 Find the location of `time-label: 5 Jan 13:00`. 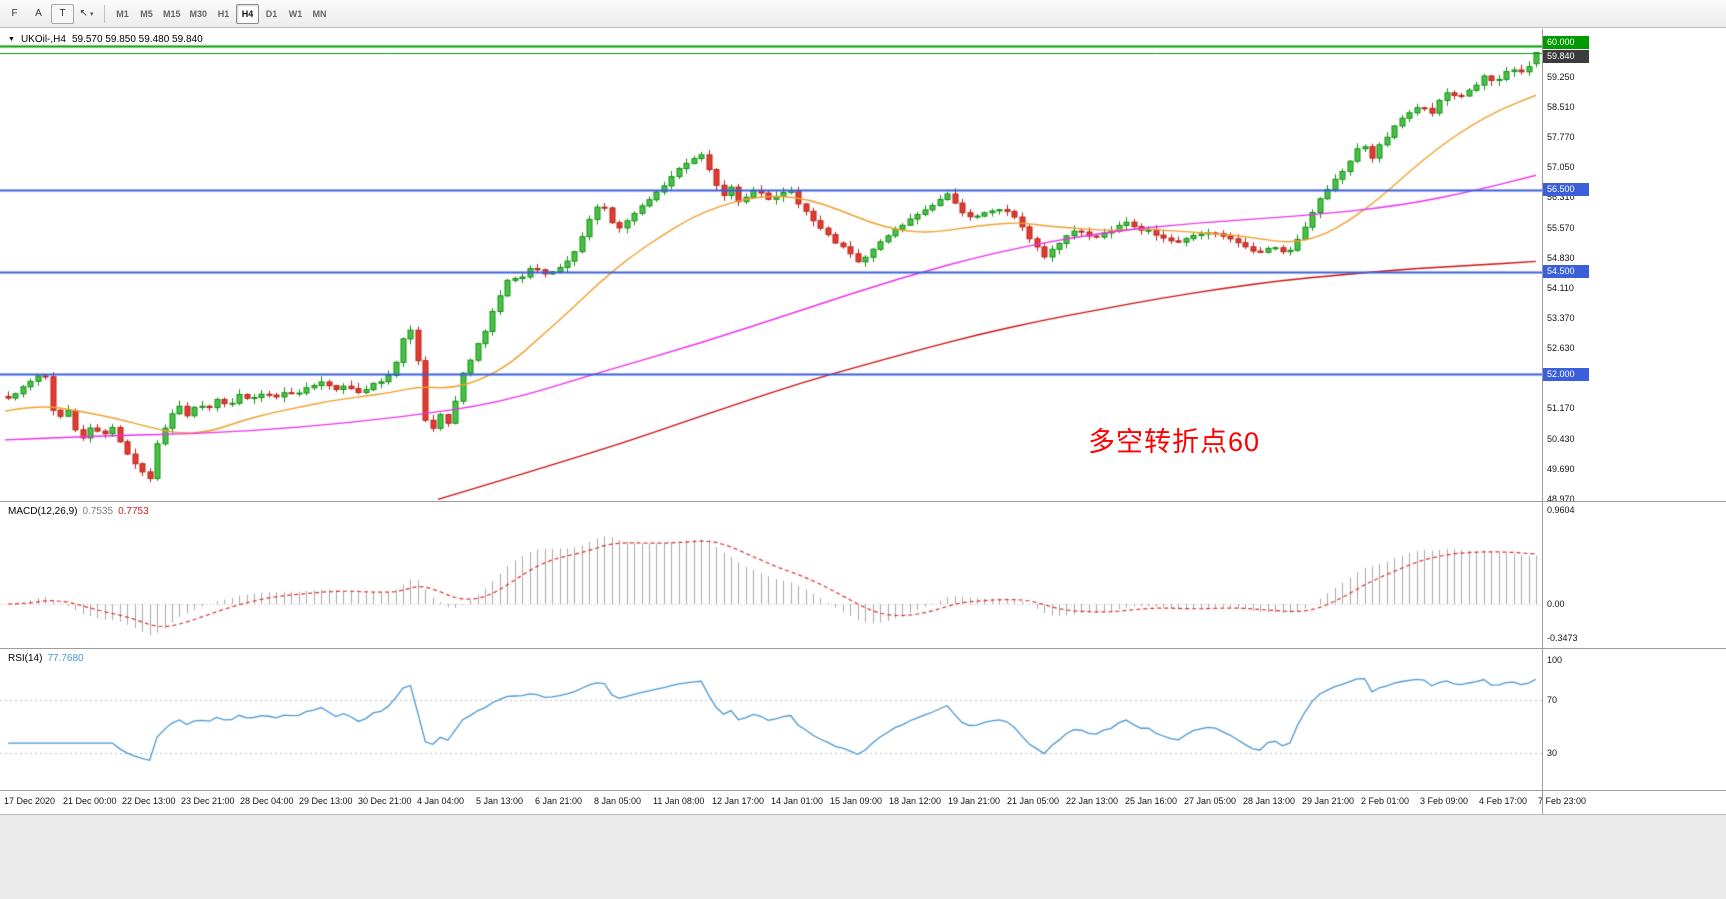

time-label: 5 Jan 13:00 is located at coordinates (500, 801).